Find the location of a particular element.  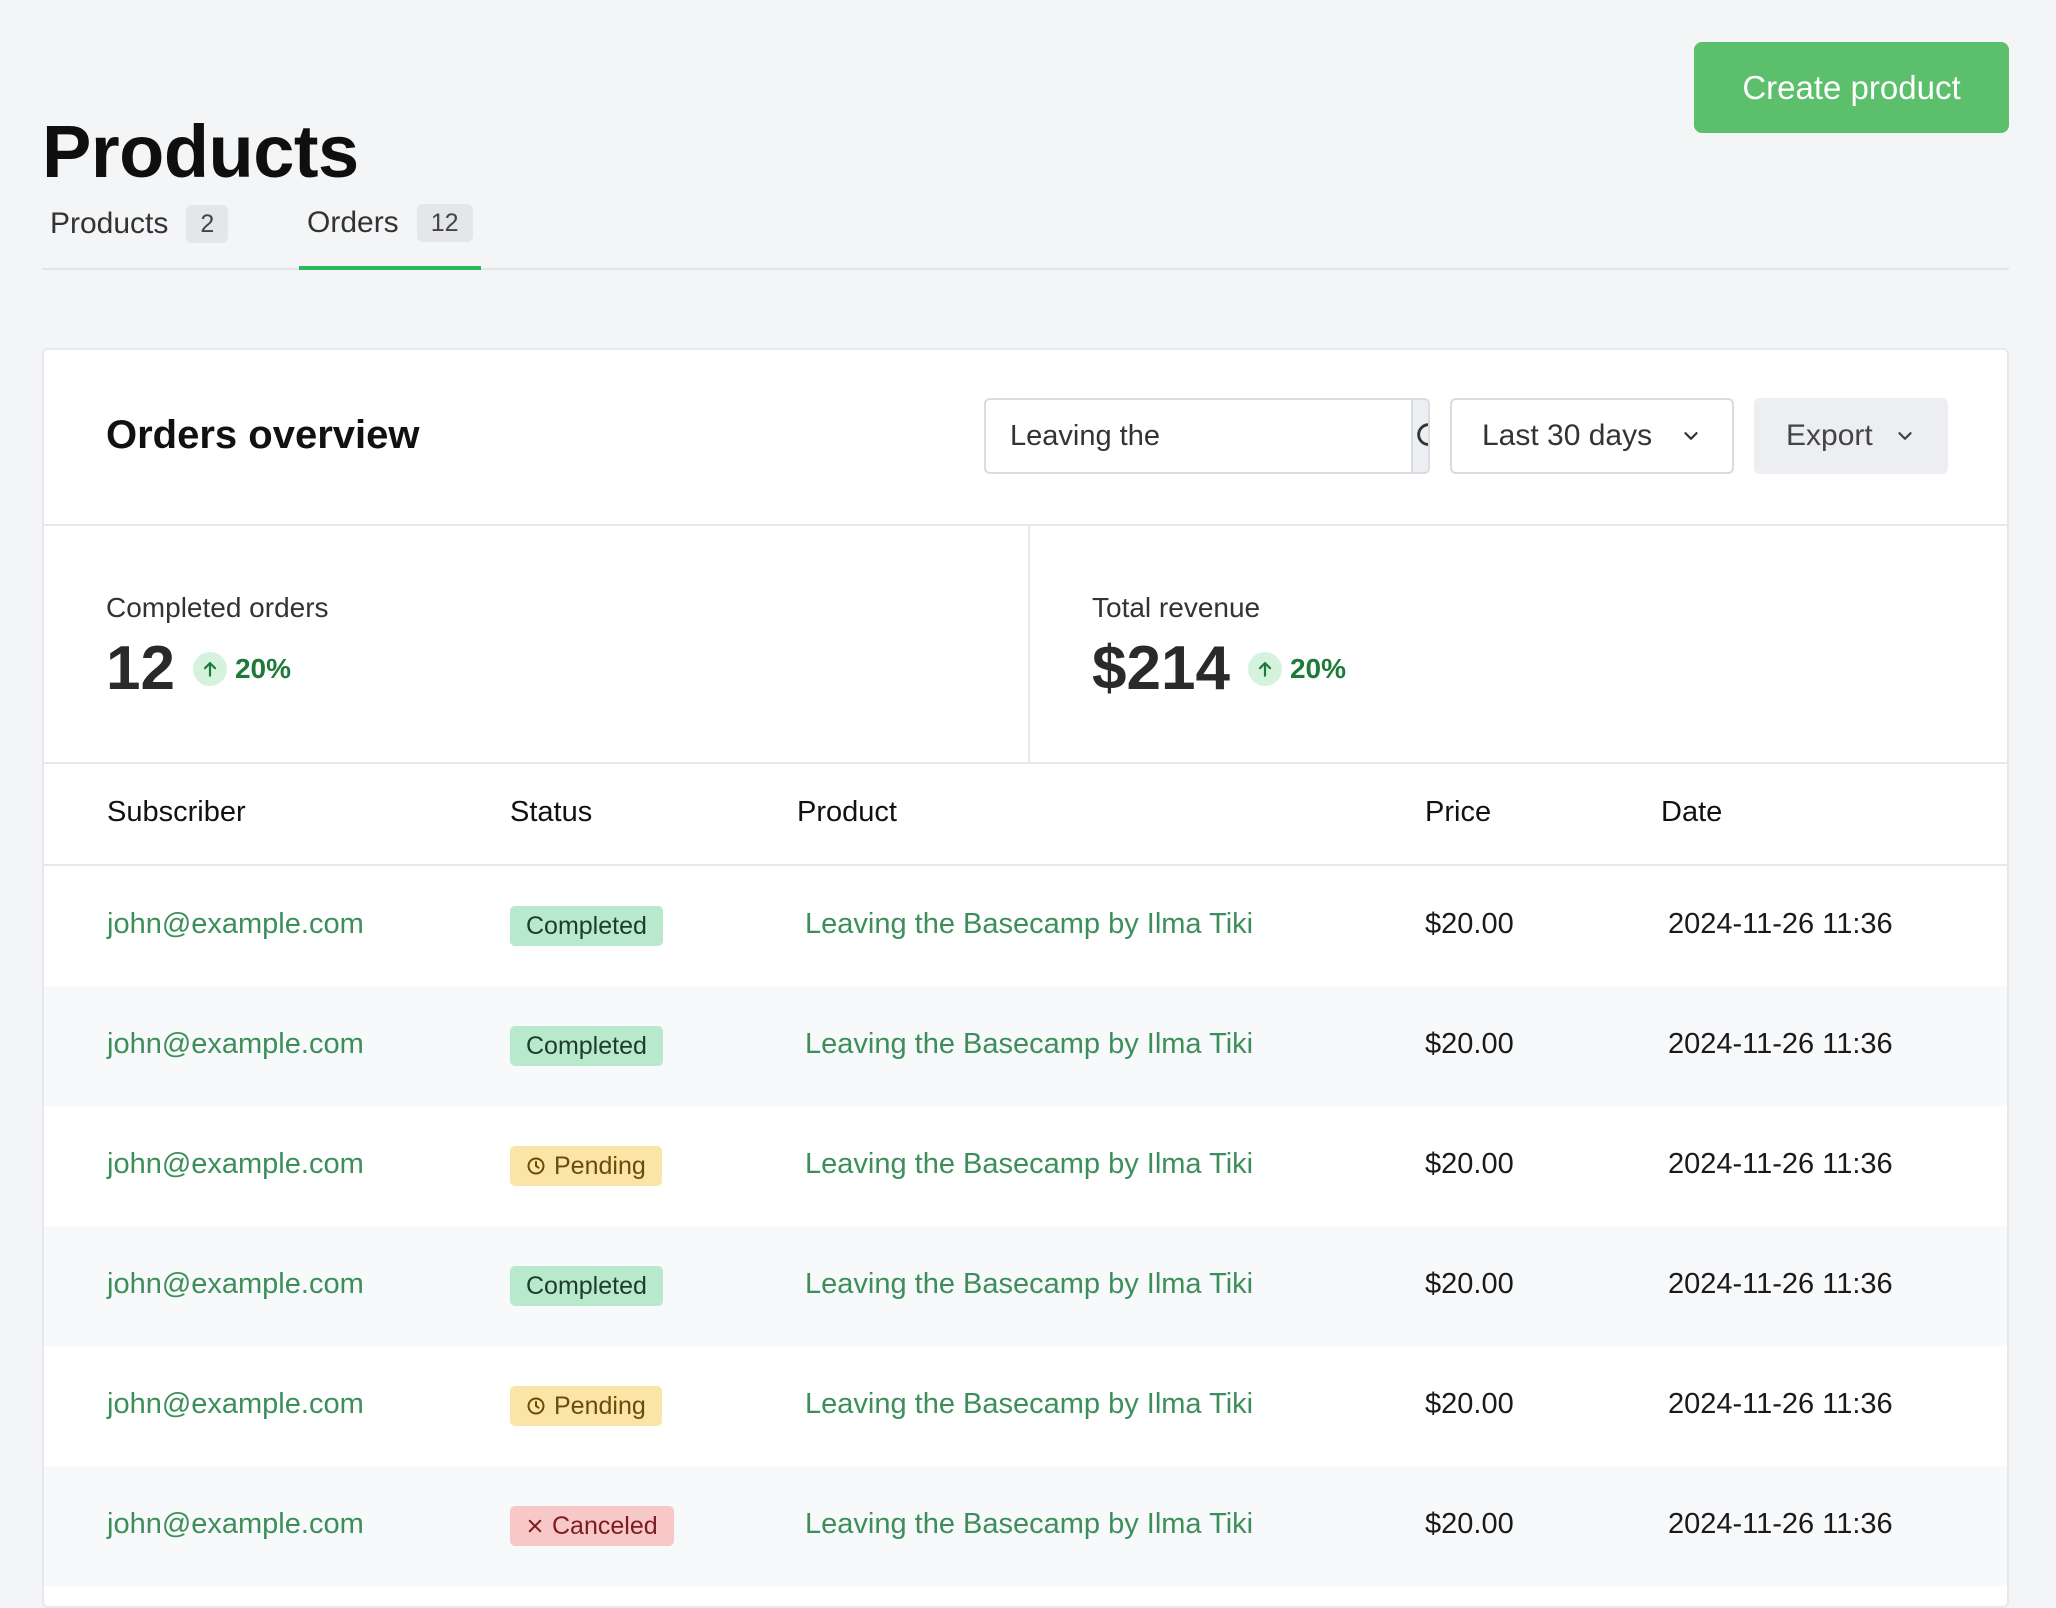

status-badge: Canceled is located at coordinates (592, 1526).